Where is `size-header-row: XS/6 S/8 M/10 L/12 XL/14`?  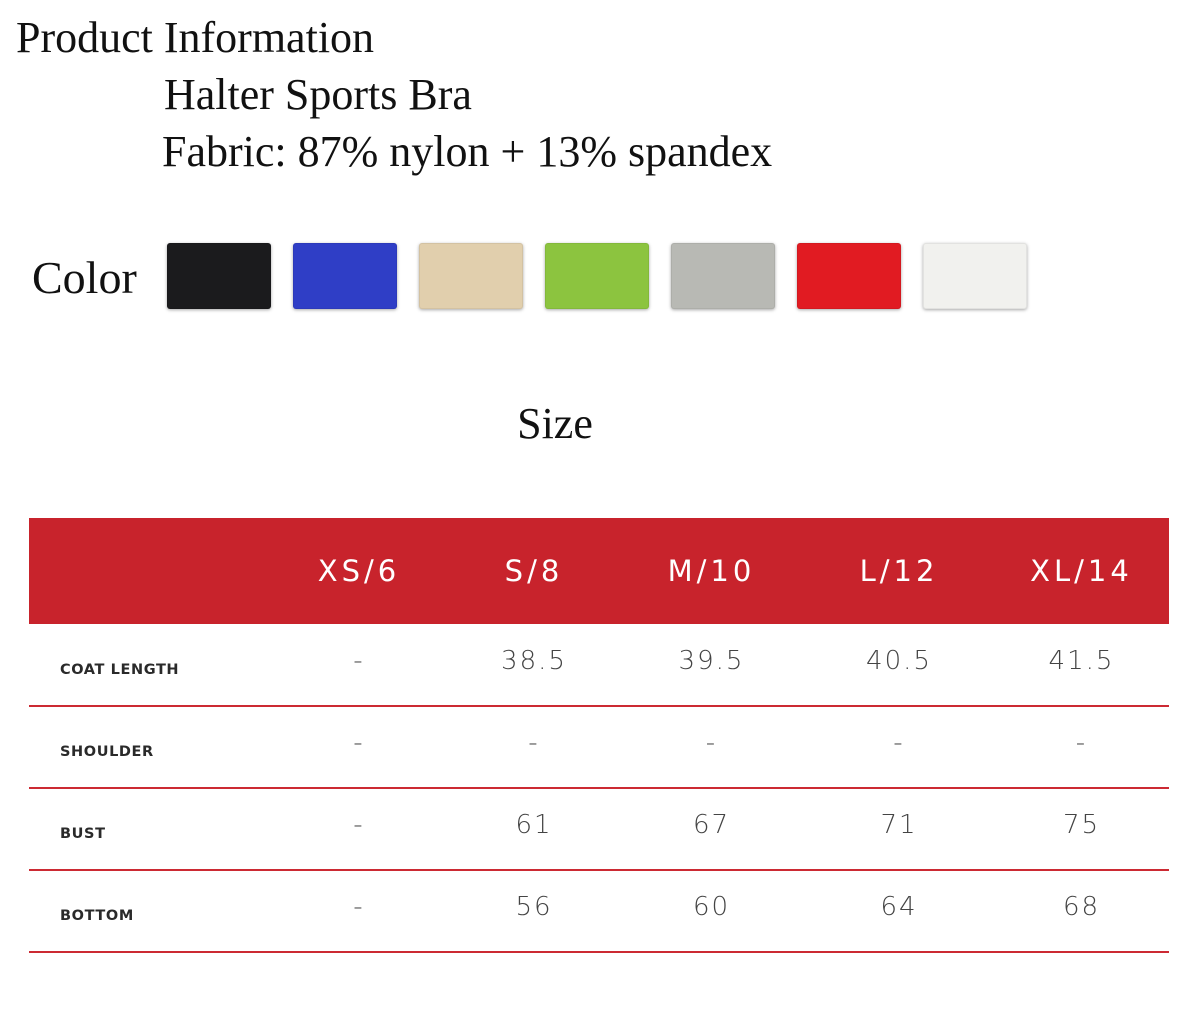
size-header-row: XS/6 S/8 M/10 L/12 XL/14 is located at coordinates (599, 571).